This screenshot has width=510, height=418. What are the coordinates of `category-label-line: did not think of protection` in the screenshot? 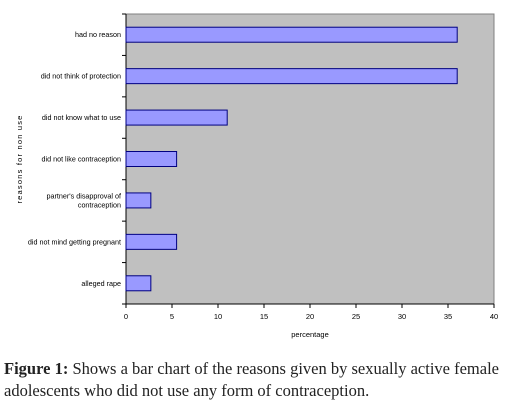 It's located at (81, 76).